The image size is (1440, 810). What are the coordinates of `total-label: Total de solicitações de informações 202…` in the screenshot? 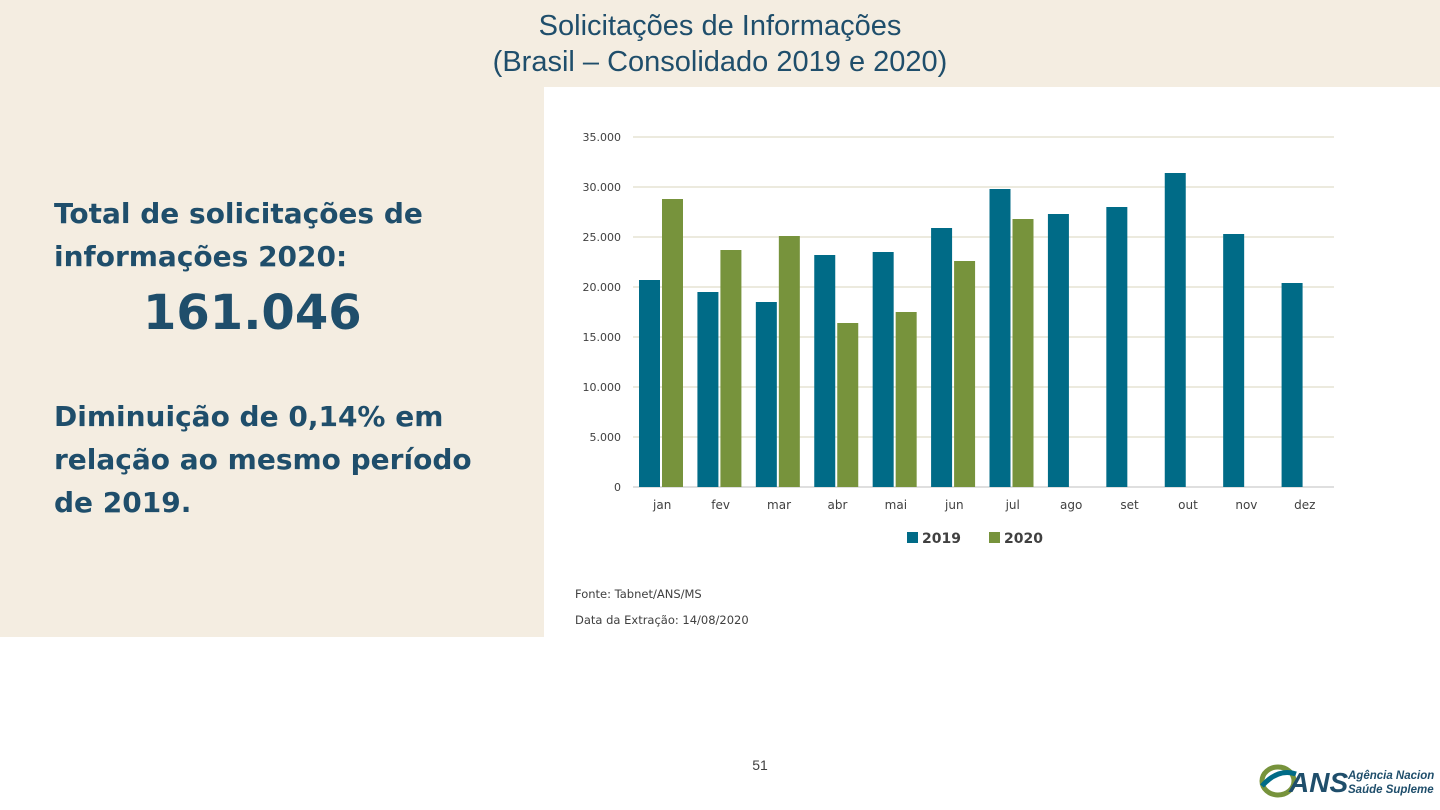 It's located at (238, 235).